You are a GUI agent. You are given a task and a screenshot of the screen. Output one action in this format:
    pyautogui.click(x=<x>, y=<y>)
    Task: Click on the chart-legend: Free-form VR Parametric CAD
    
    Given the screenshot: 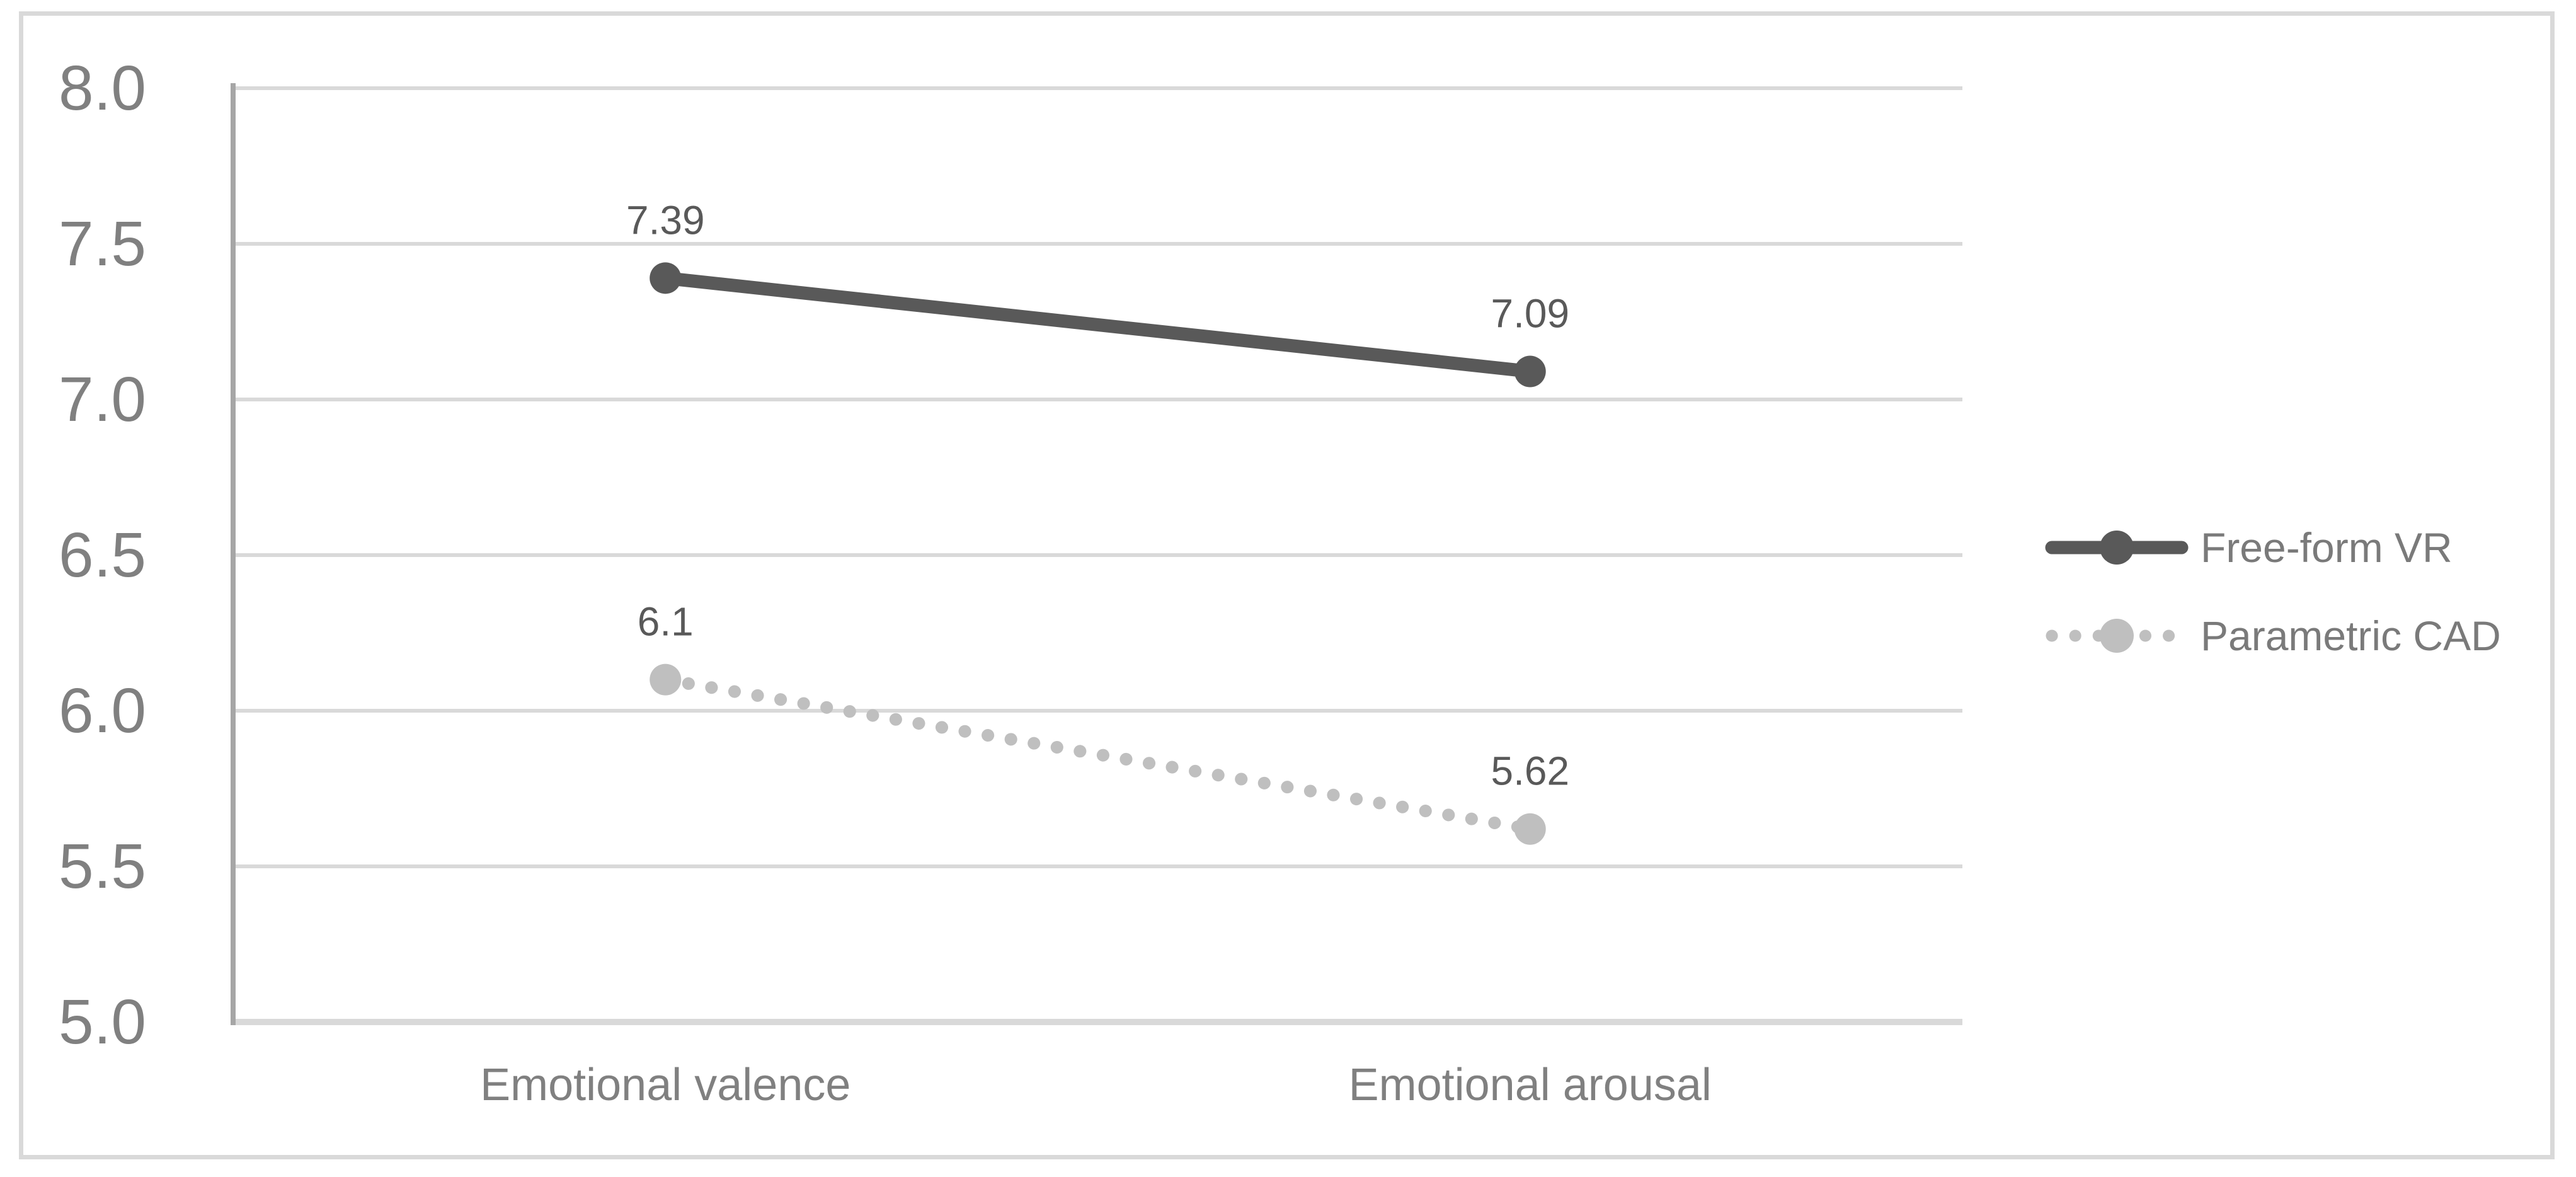 What is the action you would take?
    pyautogui.click(x=2272, y=591)
    